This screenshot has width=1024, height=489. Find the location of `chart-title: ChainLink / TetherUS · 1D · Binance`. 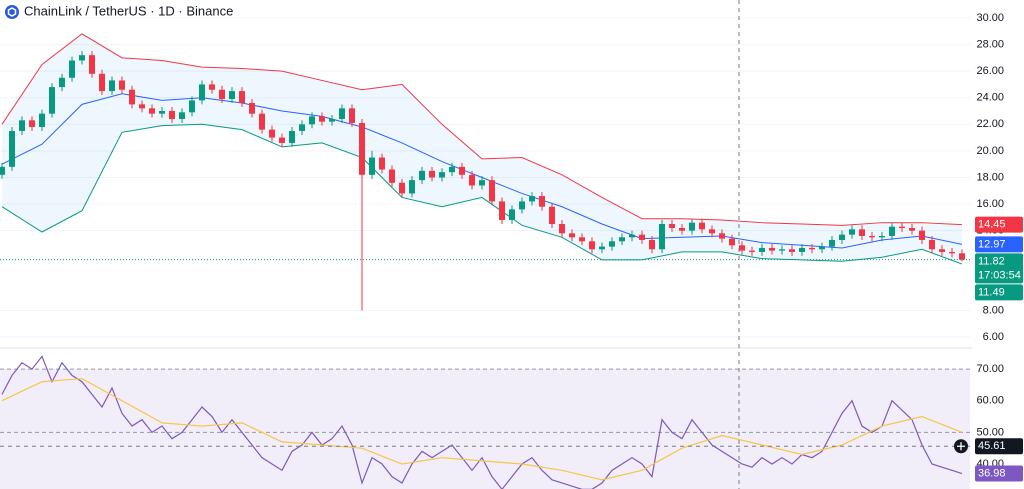

chart-title: ChainLink / TetherUS · 1D · Binance is located at coordinates (128, 10).